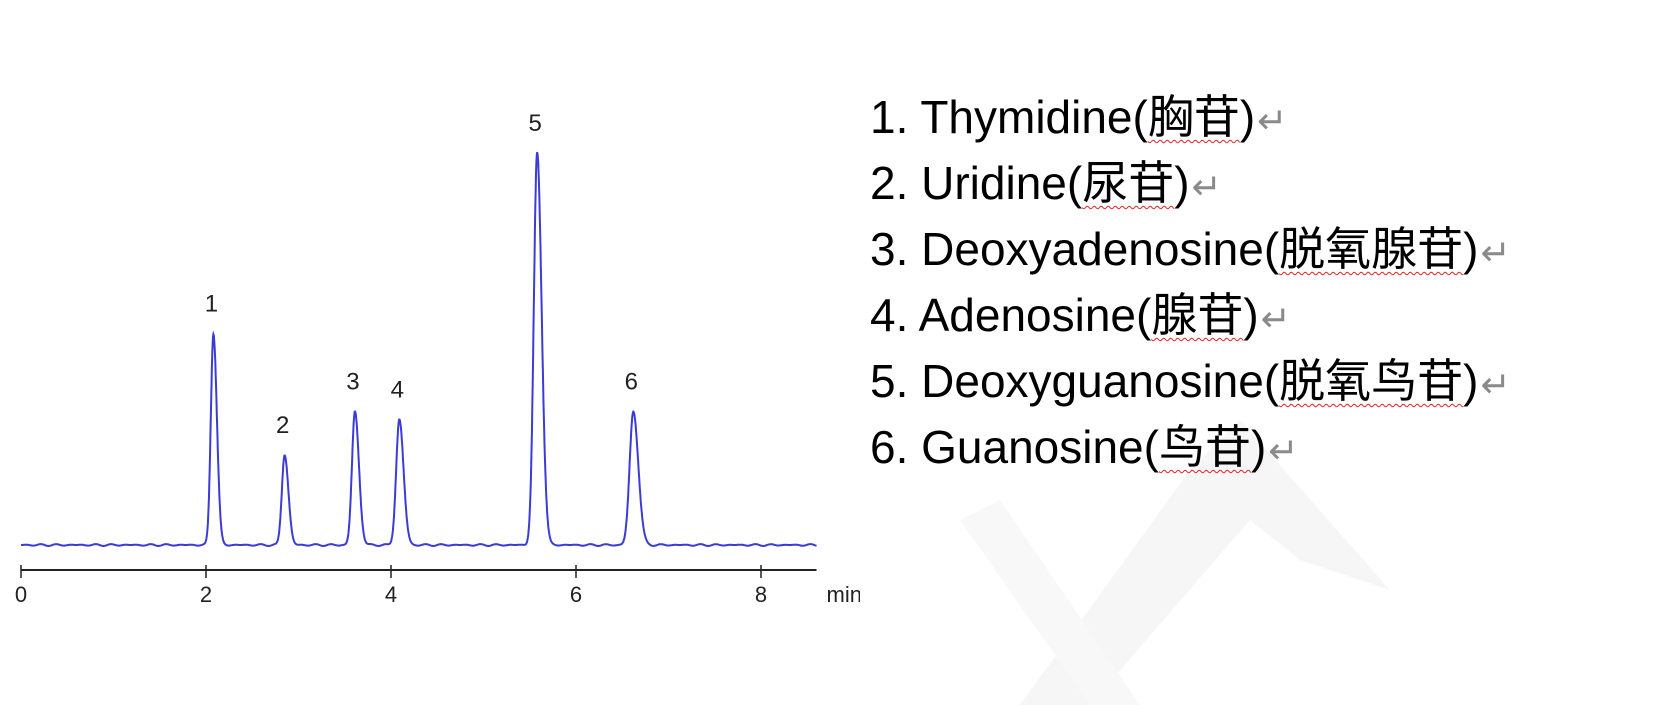 This screenshot has width=1665, height=705. What do you see at coordinates (844, 594) in the screenshot?
I see `x-axis-label: min` at bounding box center [844, 594].